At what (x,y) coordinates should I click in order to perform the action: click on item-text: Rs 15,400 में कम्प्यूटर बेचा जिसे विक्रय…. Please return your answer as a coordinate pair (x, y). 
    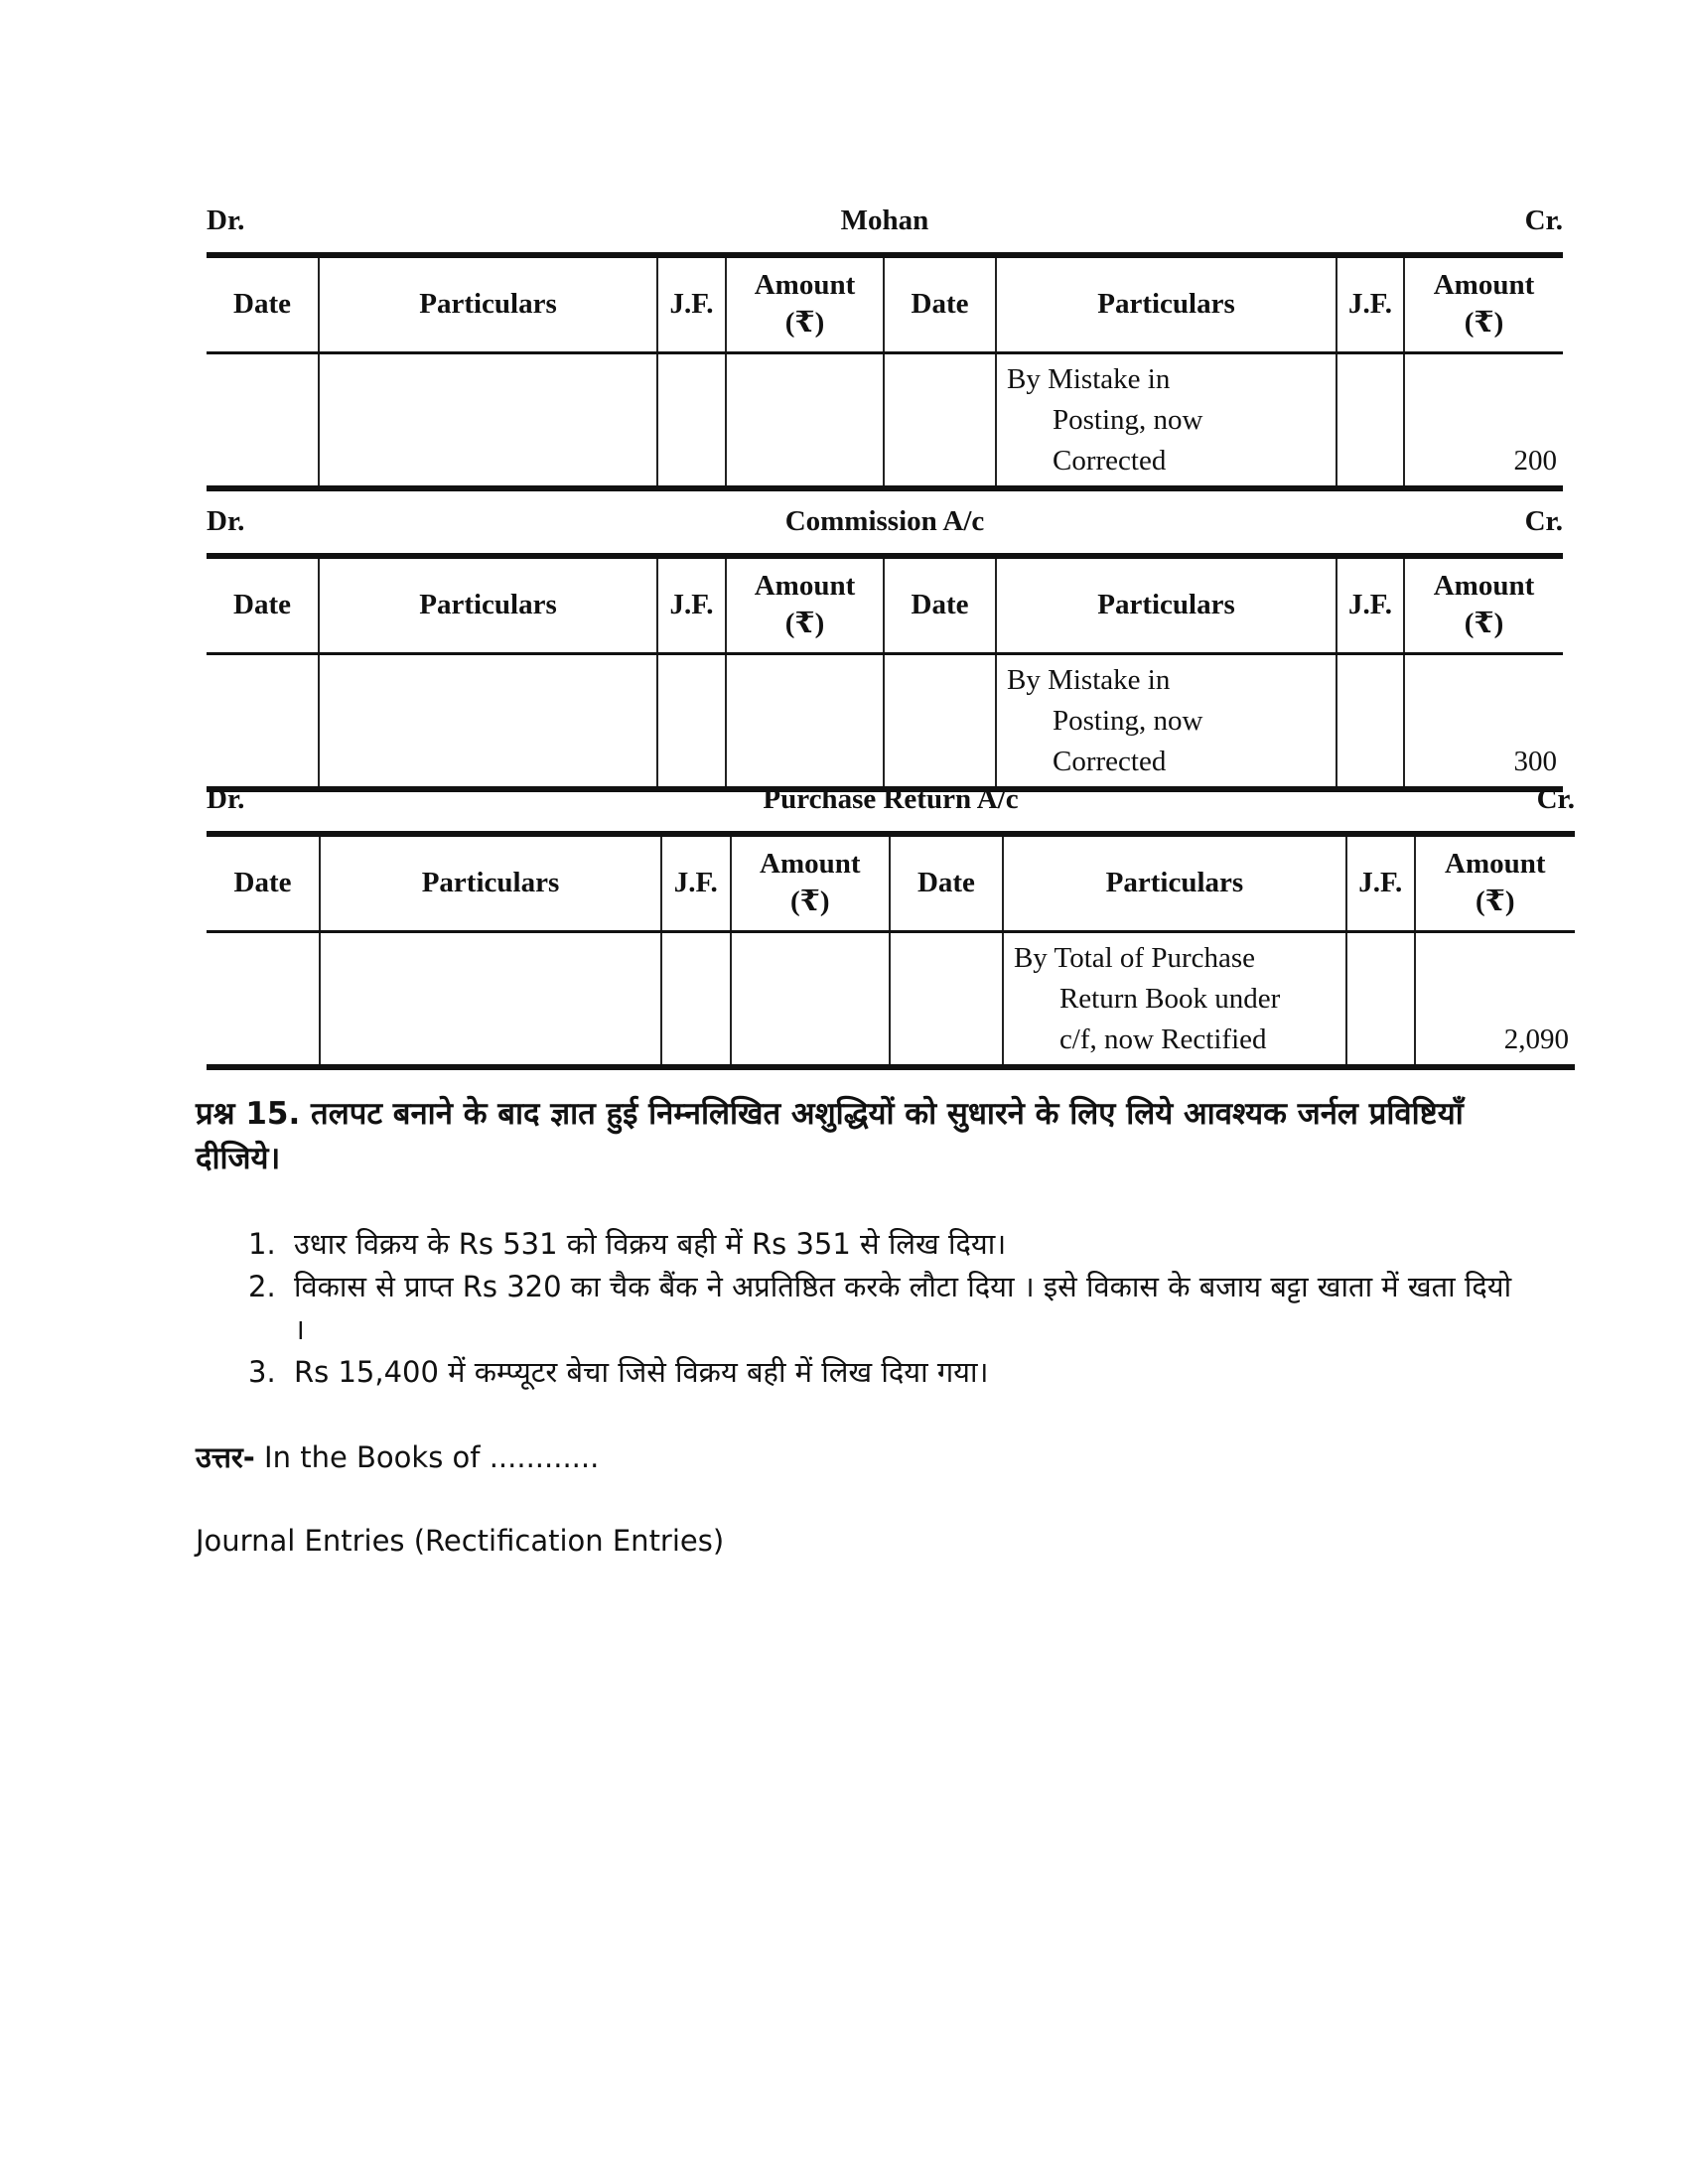
    Looking at the image, I should click on (641, 1372).